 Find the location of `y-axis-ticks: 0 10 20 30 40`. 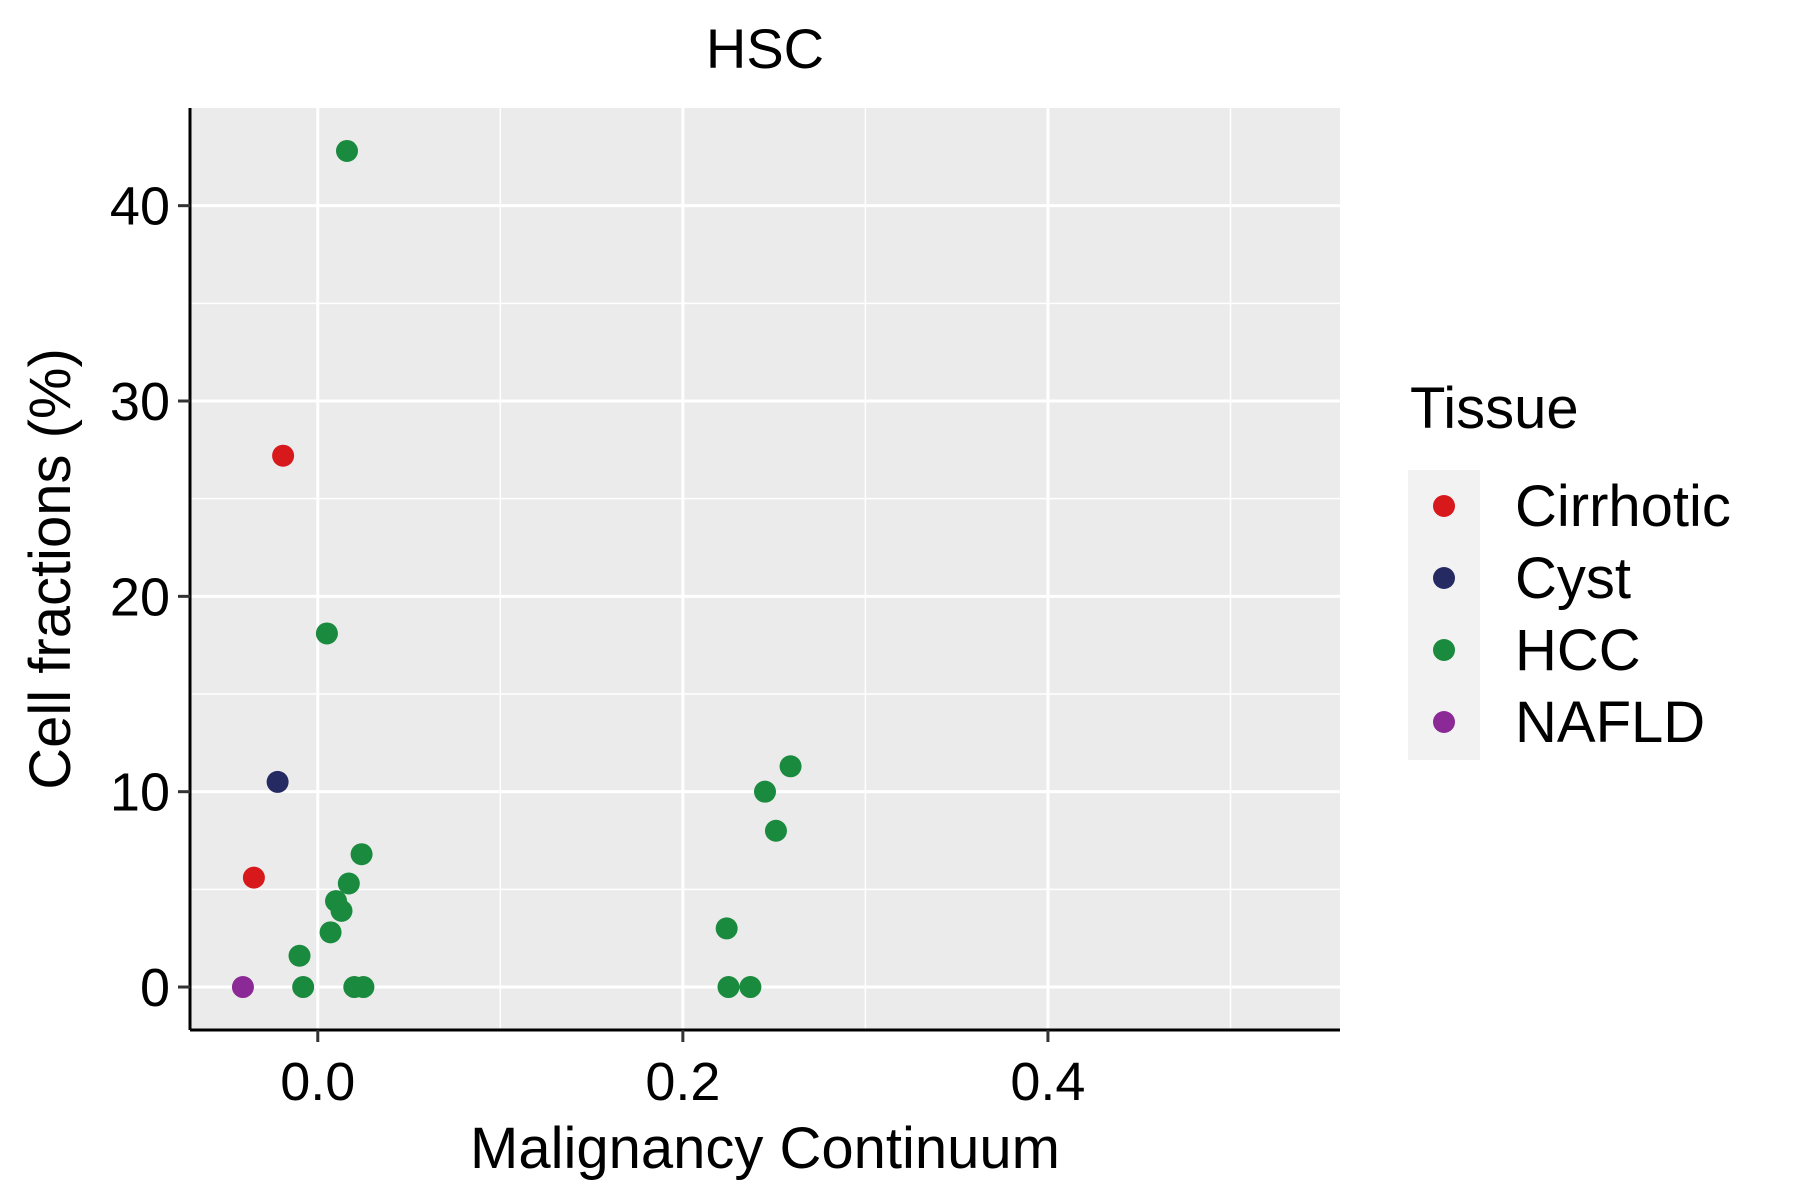

y-axis-ticks: 0 10 20 30 40 is located at coordinates (150, 597).